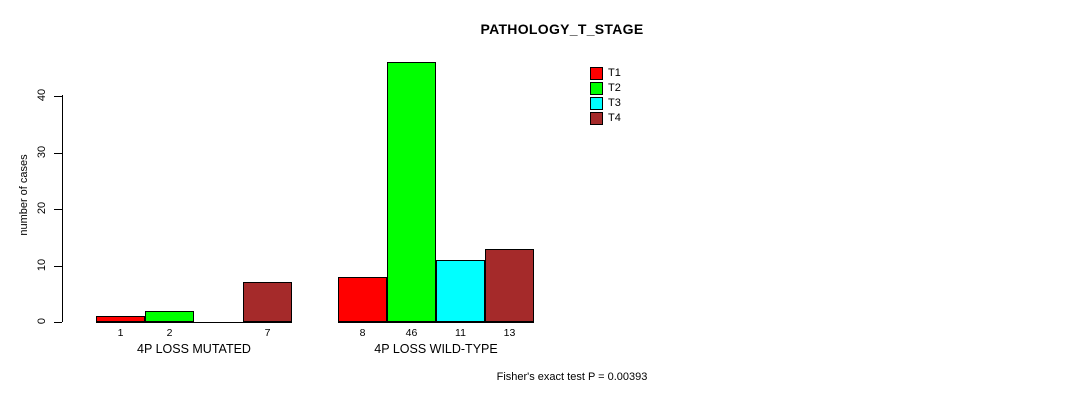  Describe the element at coordinates (460, 333) in the screenshot. I see `bar-value-label: 11` at that location.